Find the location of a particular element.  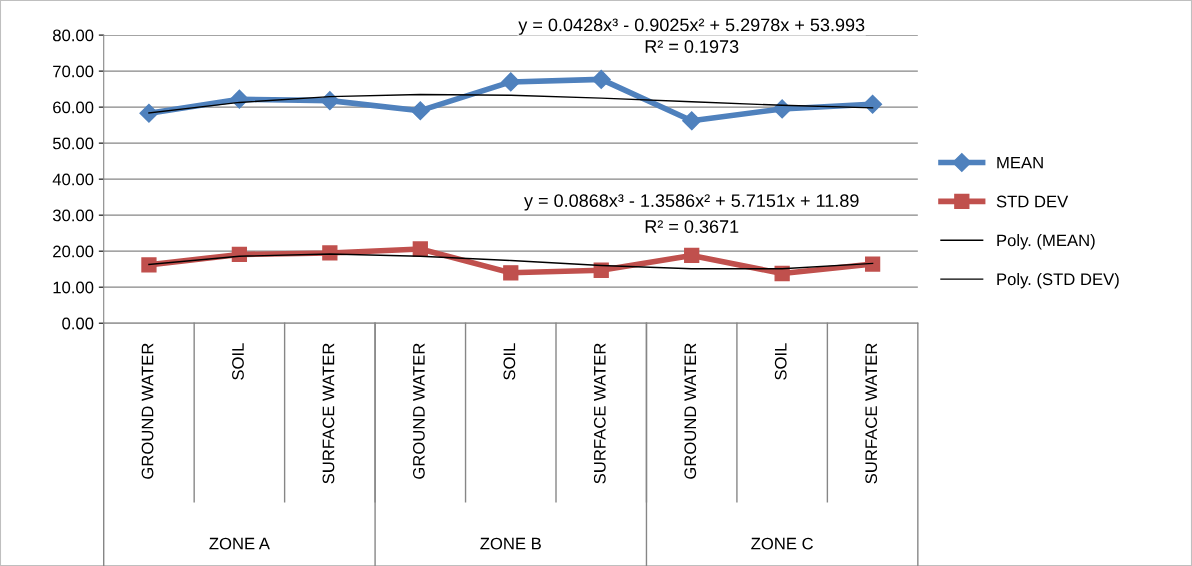

legend-label: MEAN is located at coordinates (1020, 162).